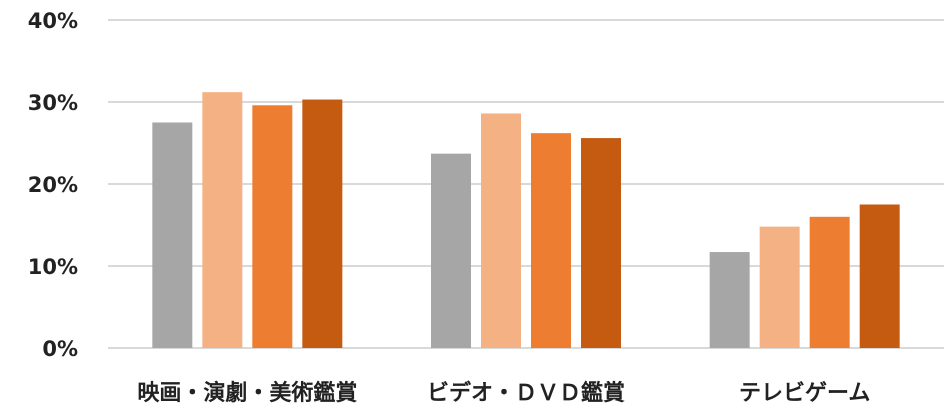 The height and width of the screenshot is (411, 944). I want to click on y-tick-label: 30%, so click(53, 103).